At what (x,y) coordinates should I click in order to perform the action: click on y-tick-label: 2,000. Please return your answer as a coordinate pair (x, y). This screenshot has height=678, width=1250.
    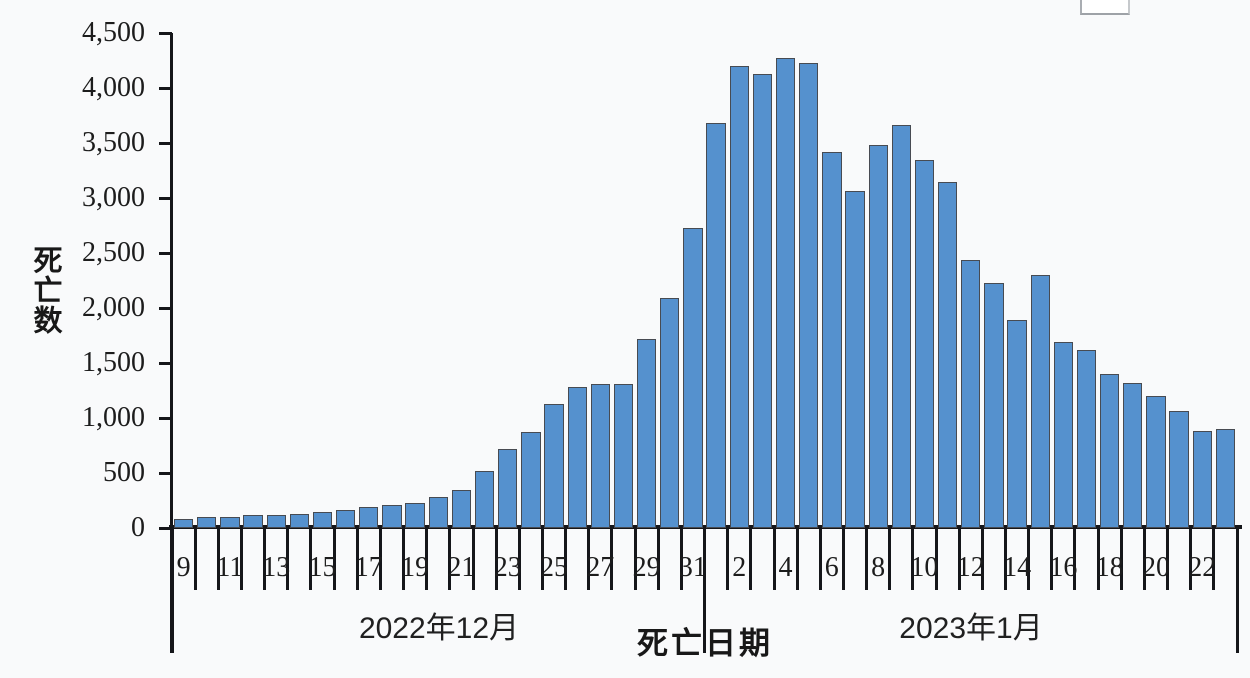
    Looking at the image, I should click on (113, 307).